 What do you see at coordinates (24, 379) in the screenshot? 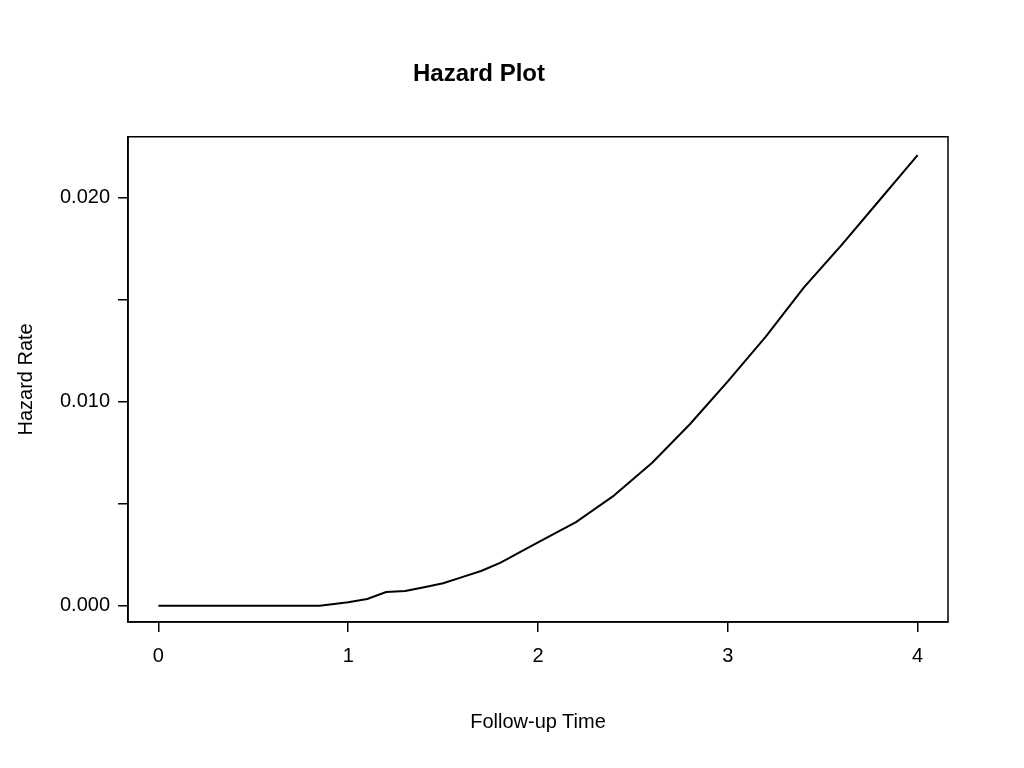
I see `y-axis-title: Hazard Rate` at bounding box center [24, 379].